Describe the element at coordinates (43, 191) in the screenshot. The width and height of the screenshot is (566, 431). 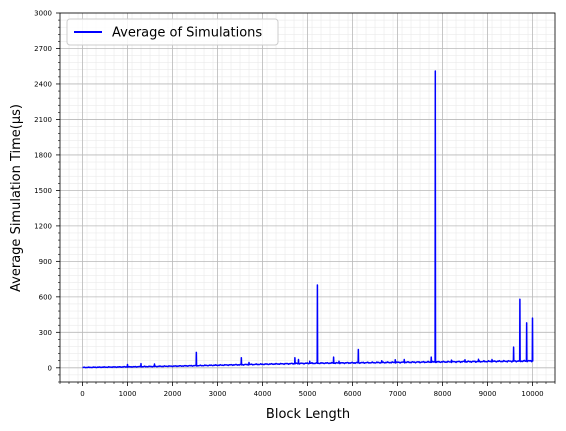
I see `y-tick-label: 1500` at that location.